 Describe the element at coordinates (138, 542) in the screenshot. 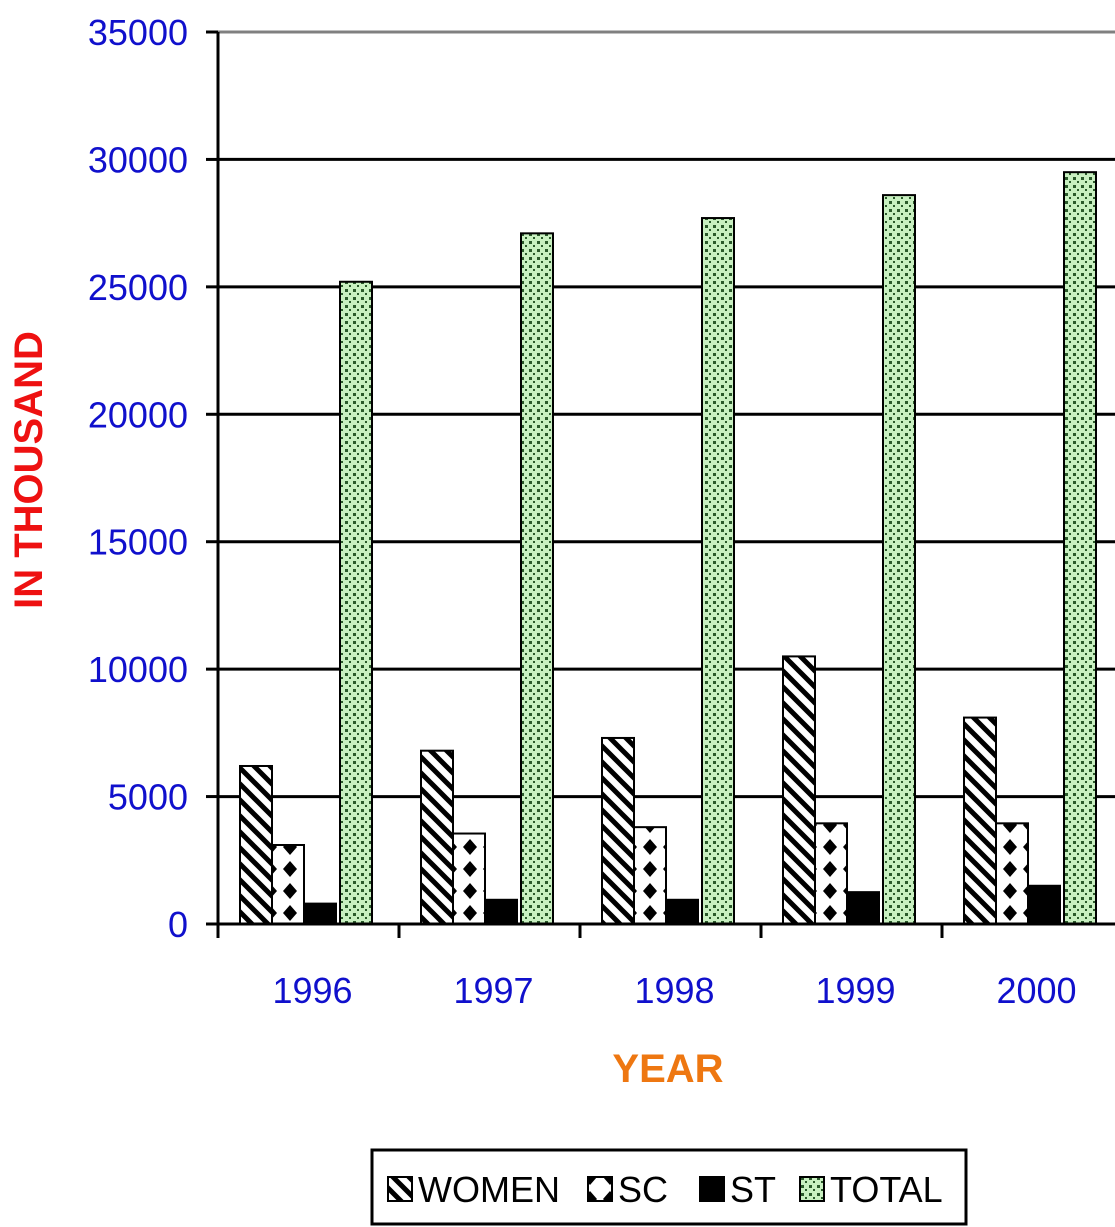

I see `y-tick-label: 15000` at that location.